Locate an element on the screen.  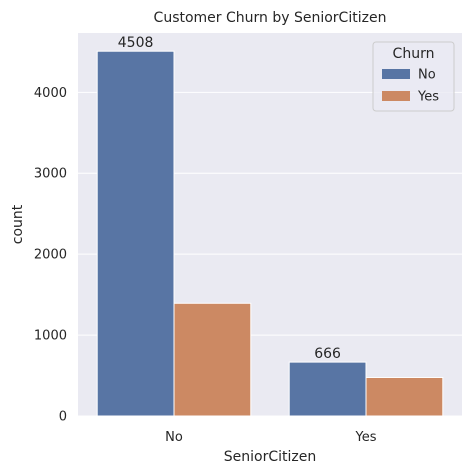
legend-items: No Yes is located at coordinates (410, 86).